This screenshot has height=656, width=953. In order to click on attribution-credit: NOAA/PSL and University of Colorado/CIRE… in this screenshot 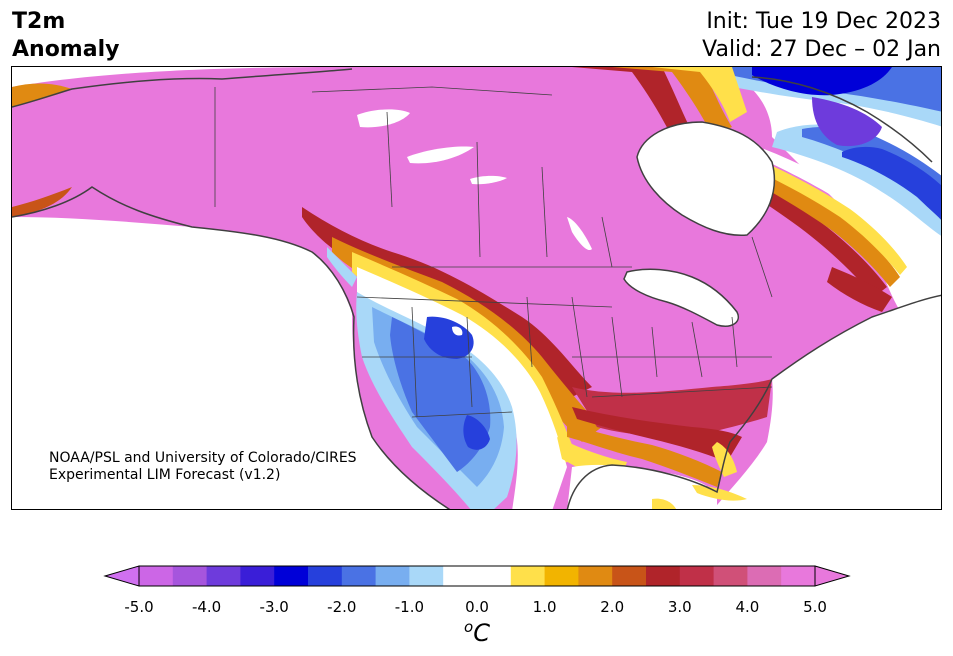, I will do `click(203, 467)`.